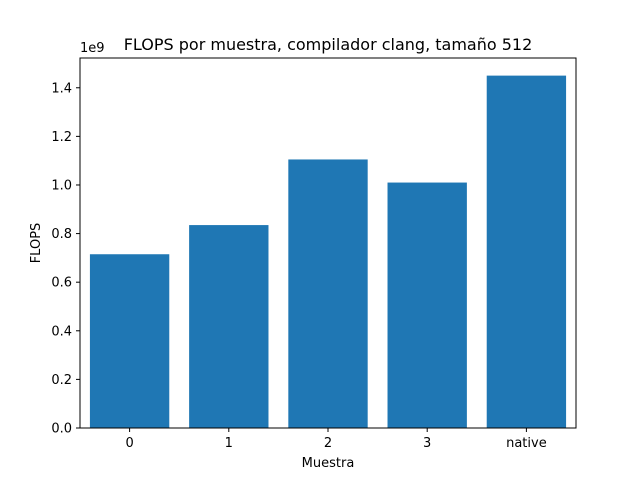 The height and width of the screenshot is (480, 640). What do you see at coordinates (61, 137) in the screenshot?
I see `y-tick-label: 1.2` at bounding box center [61, 137].